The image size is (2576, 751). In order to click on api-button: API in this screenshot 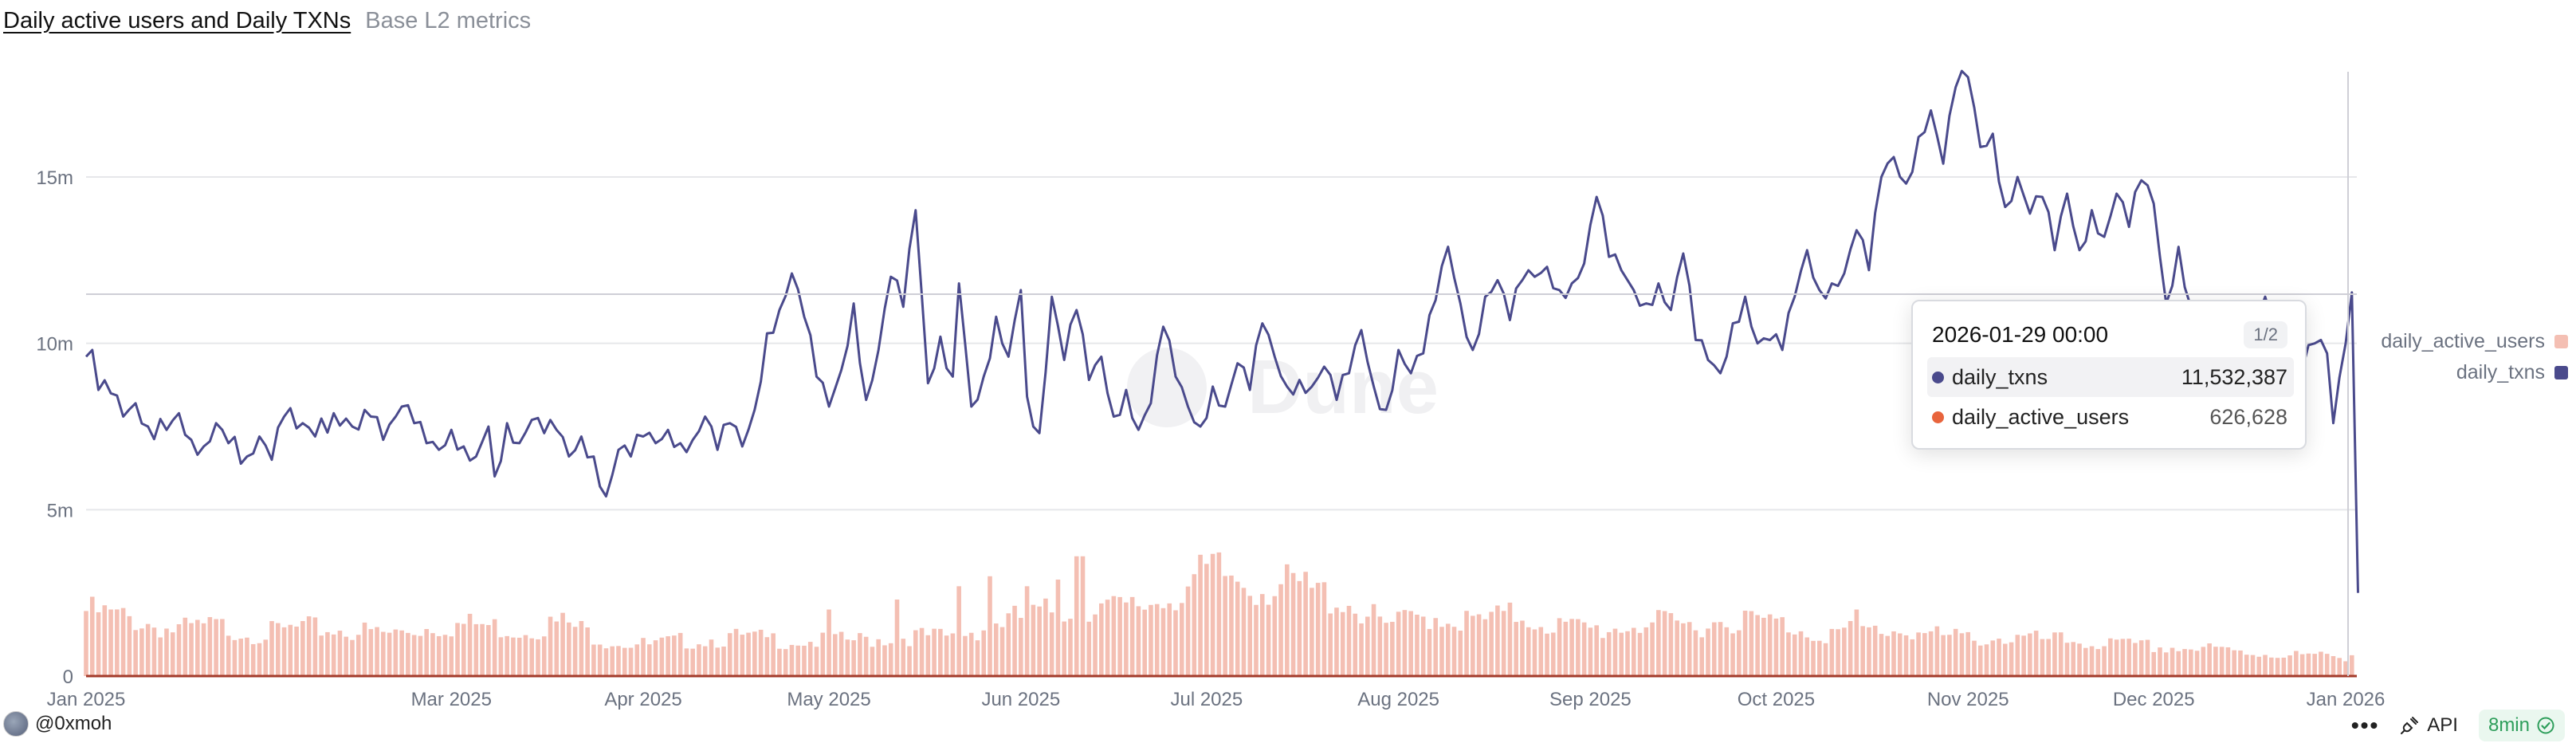, I will do `click(2429, 726)`.